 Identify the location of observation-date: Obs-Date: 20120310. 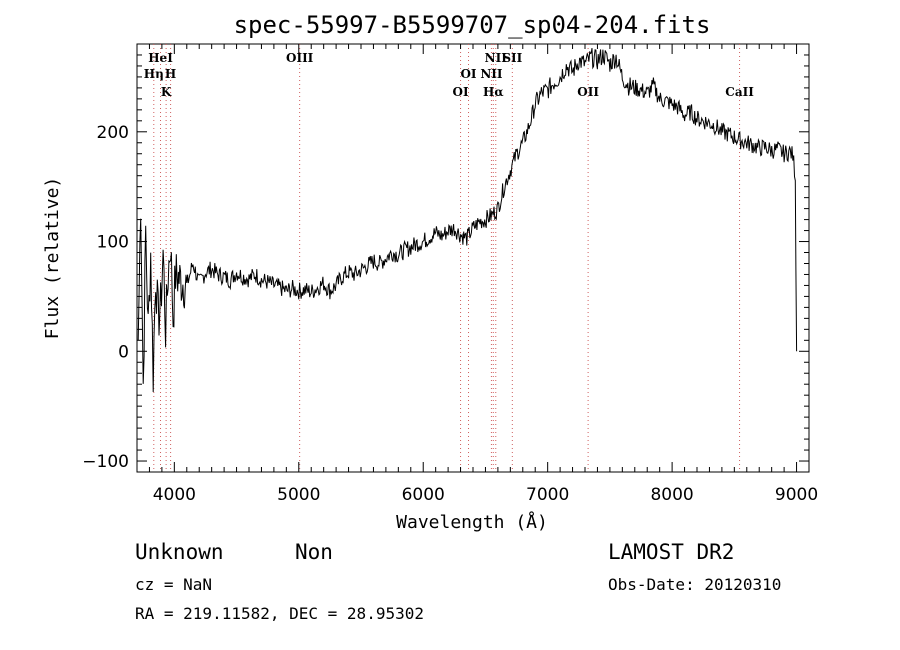
(694, 584).